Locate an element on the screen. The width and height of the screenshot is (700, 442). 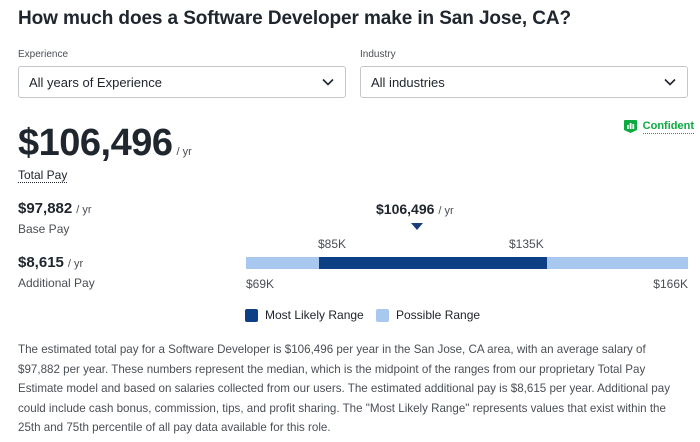
possible-range-bar is located at coordinates (467, 263).